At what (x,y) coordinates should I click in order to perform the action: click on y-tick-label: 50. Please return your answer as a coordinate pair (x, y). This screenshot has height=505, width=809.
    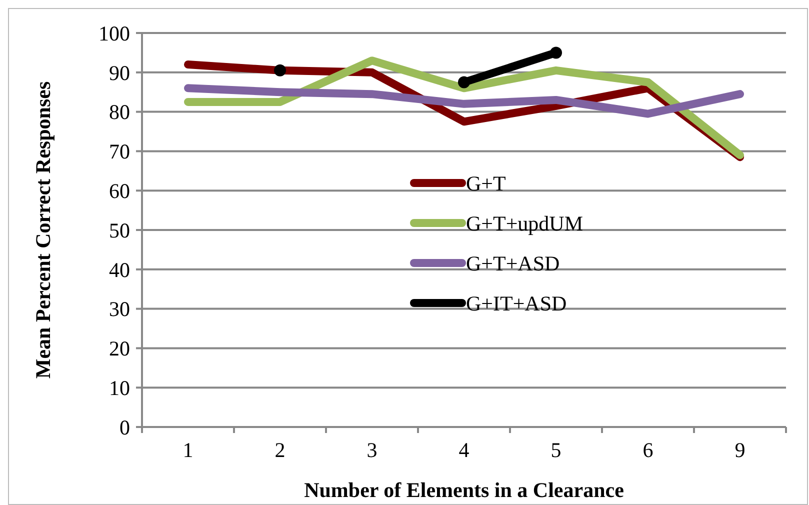
    Looking at the image, I should click on (119, 230).